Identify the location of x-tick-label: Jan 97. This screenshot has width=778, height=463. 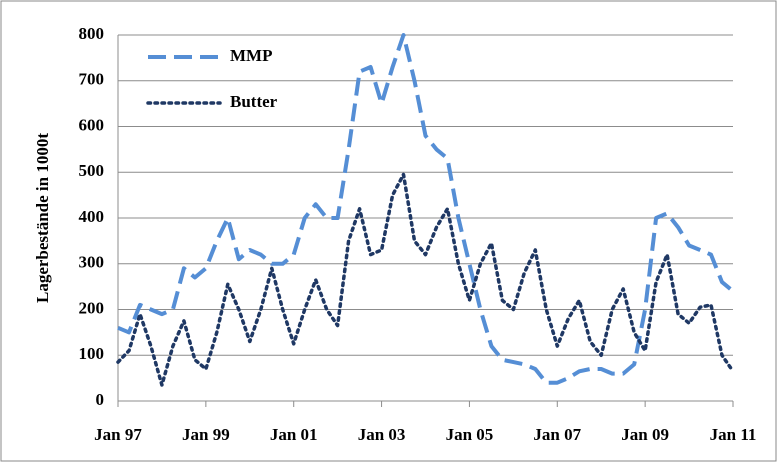
(118, 434).